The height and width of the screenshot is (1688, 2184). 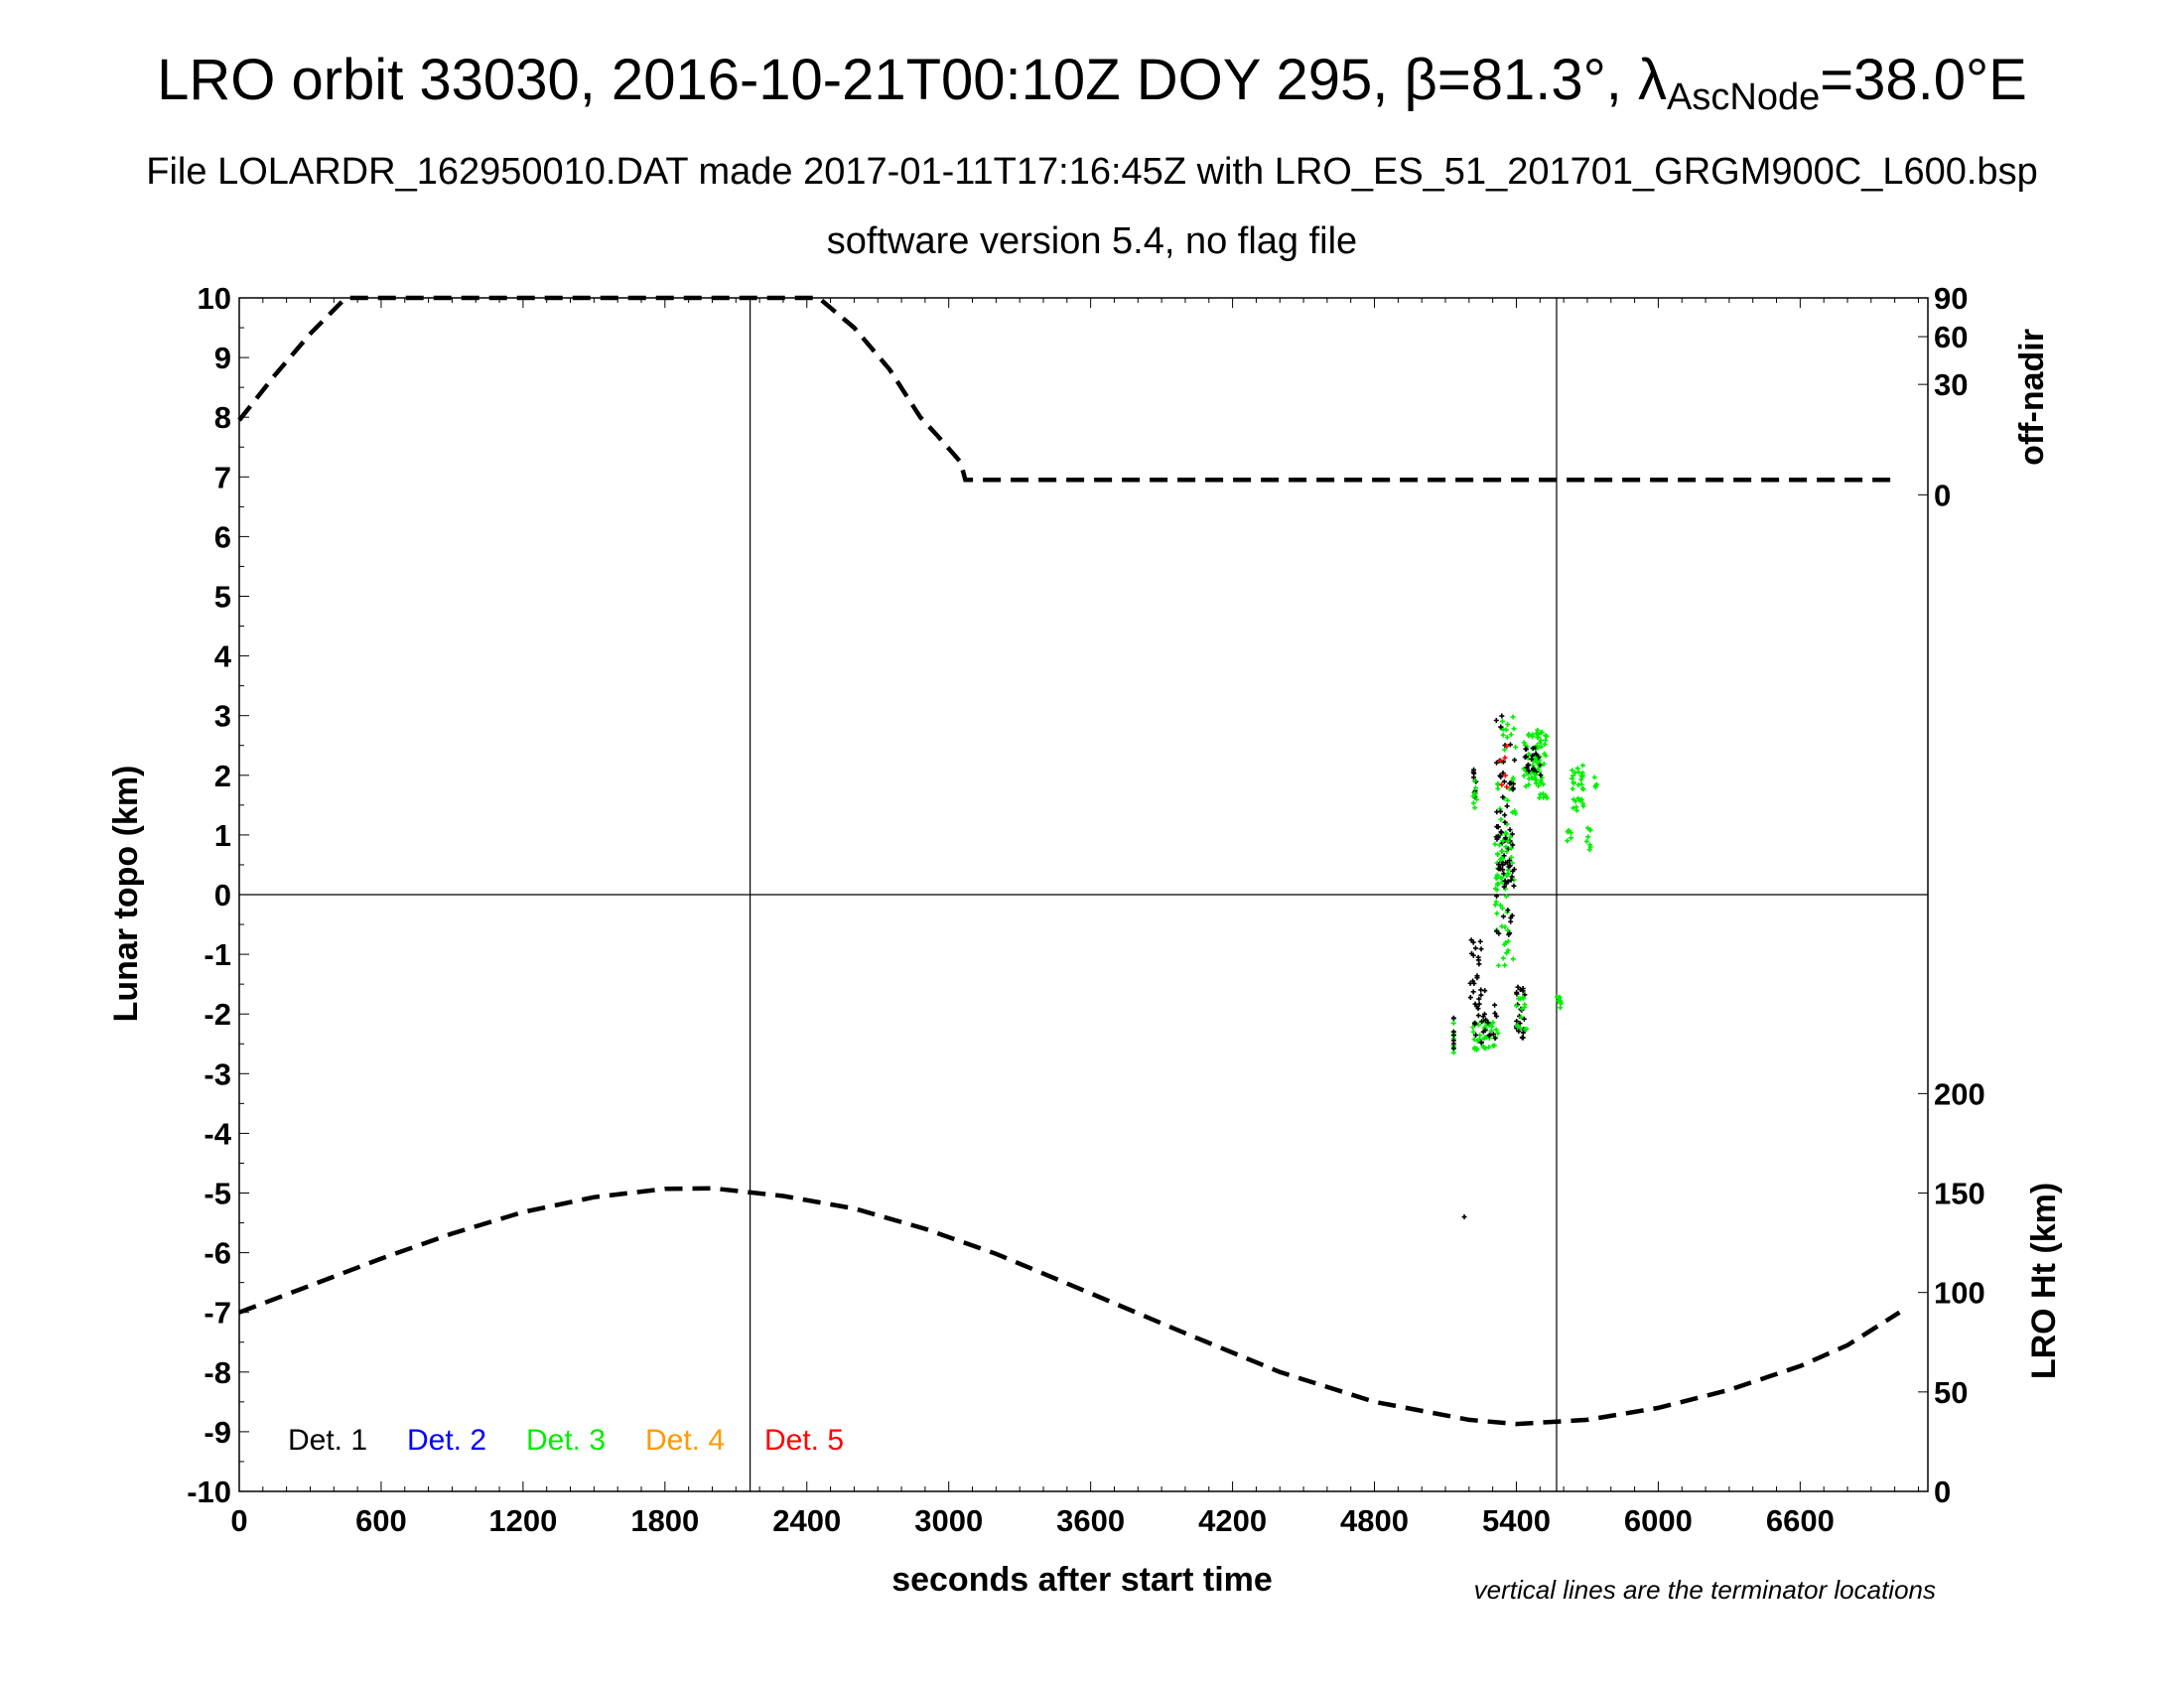 What do you see at coordinates (214, 298) in the screenshot?
I see `y-tick-label: 10` at bounding box center [214, 298].